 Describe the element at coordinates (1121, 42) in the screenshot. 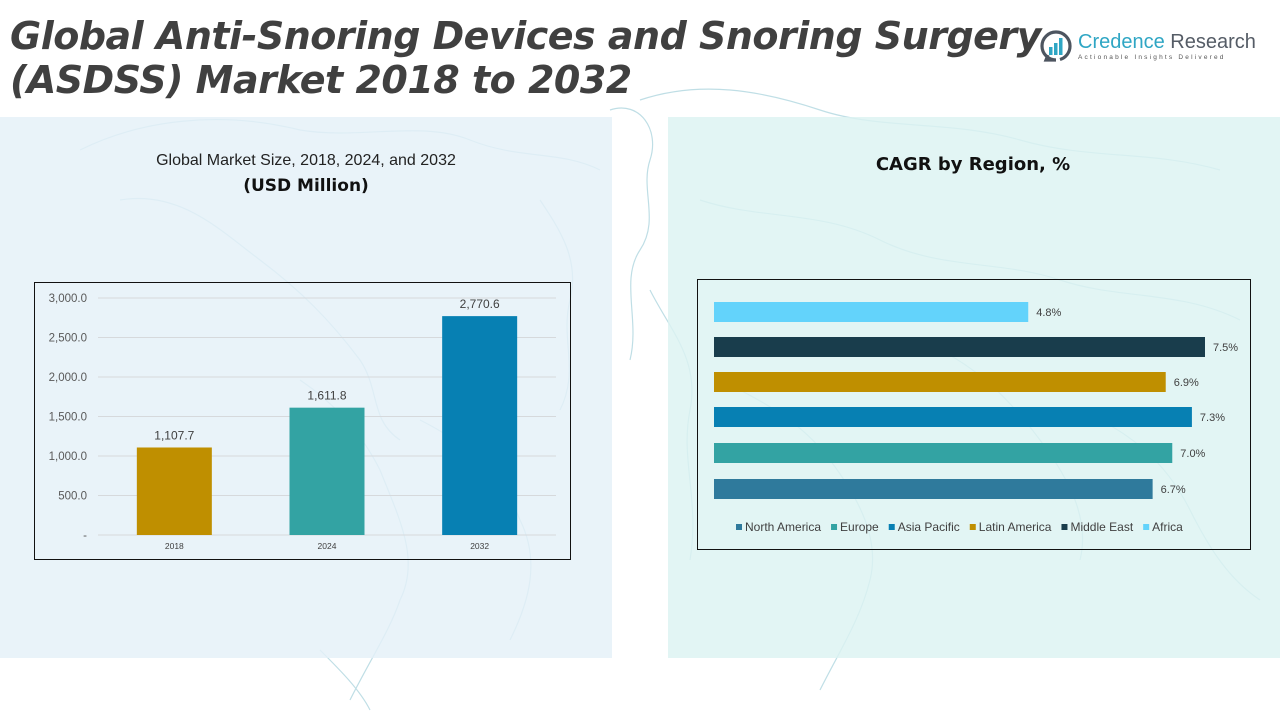

I see `logo-name-part1: Credence` at that location.